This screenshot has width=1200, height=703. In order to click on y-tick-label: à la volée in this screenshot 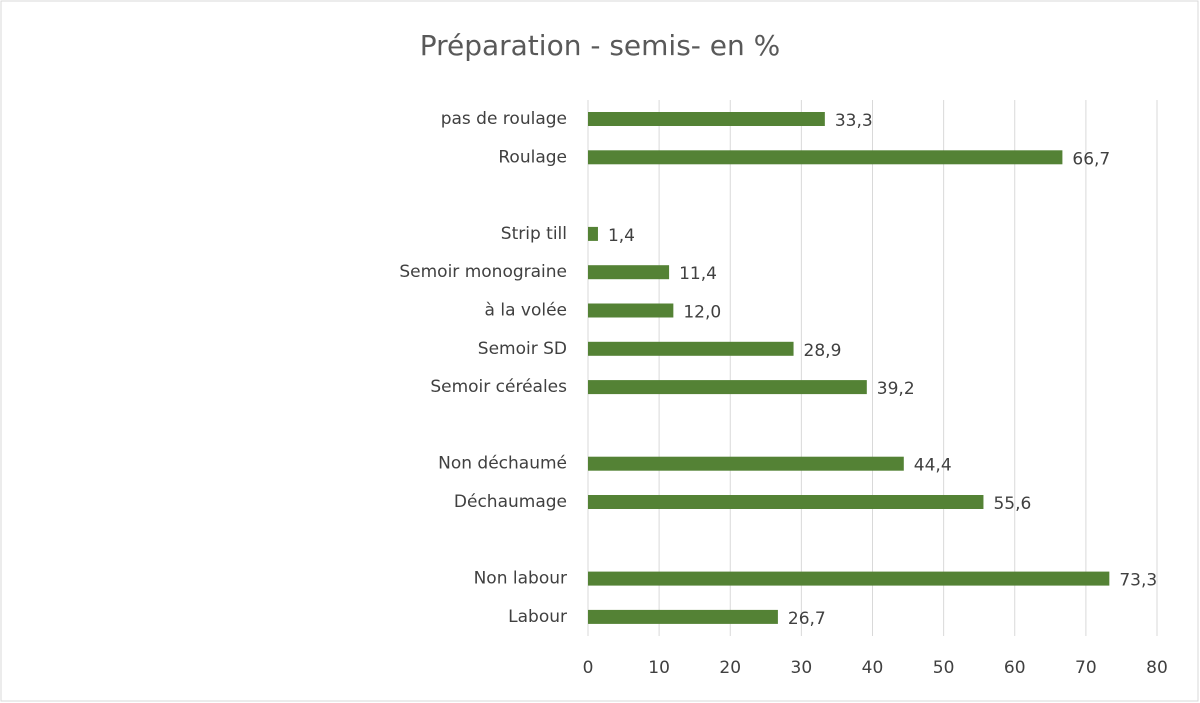, I will do `click(526, 311)`.